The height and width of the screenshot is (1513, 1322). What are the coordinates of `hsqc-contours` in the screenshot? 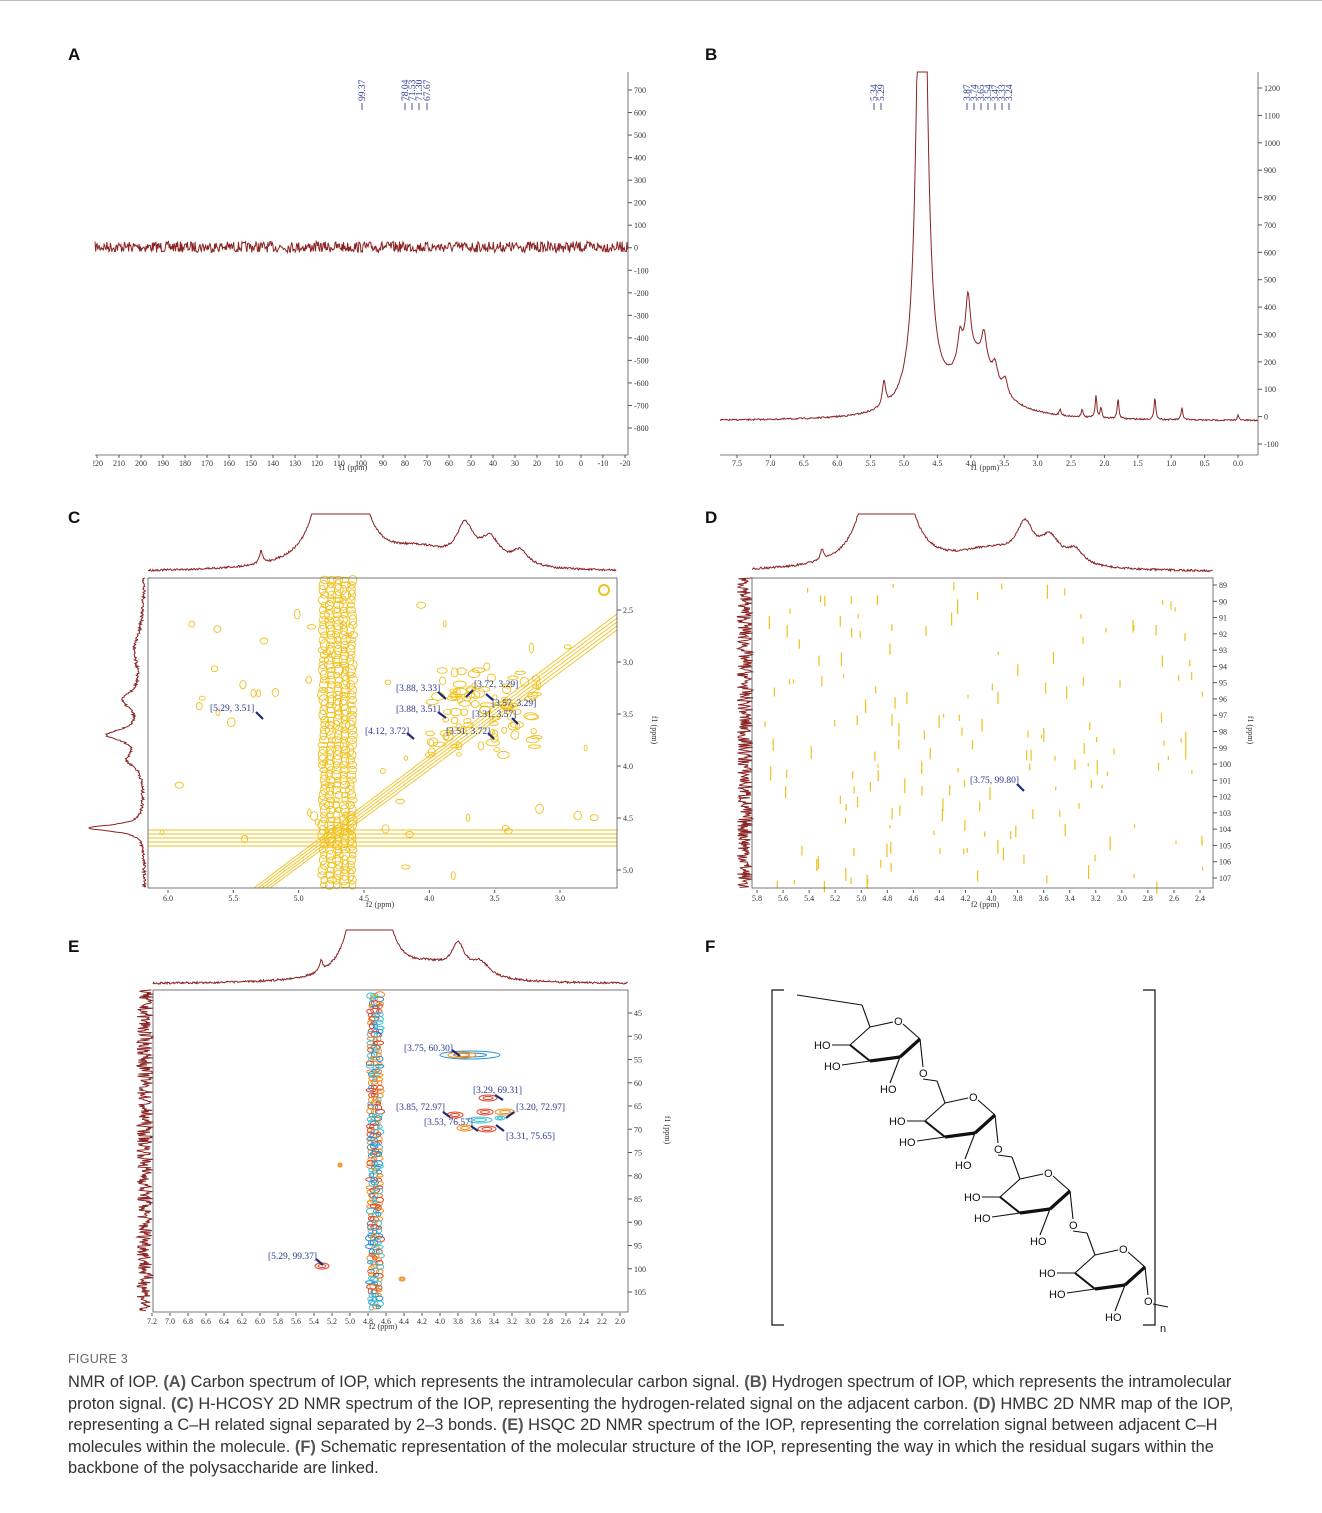 It's located at (415, 1151).